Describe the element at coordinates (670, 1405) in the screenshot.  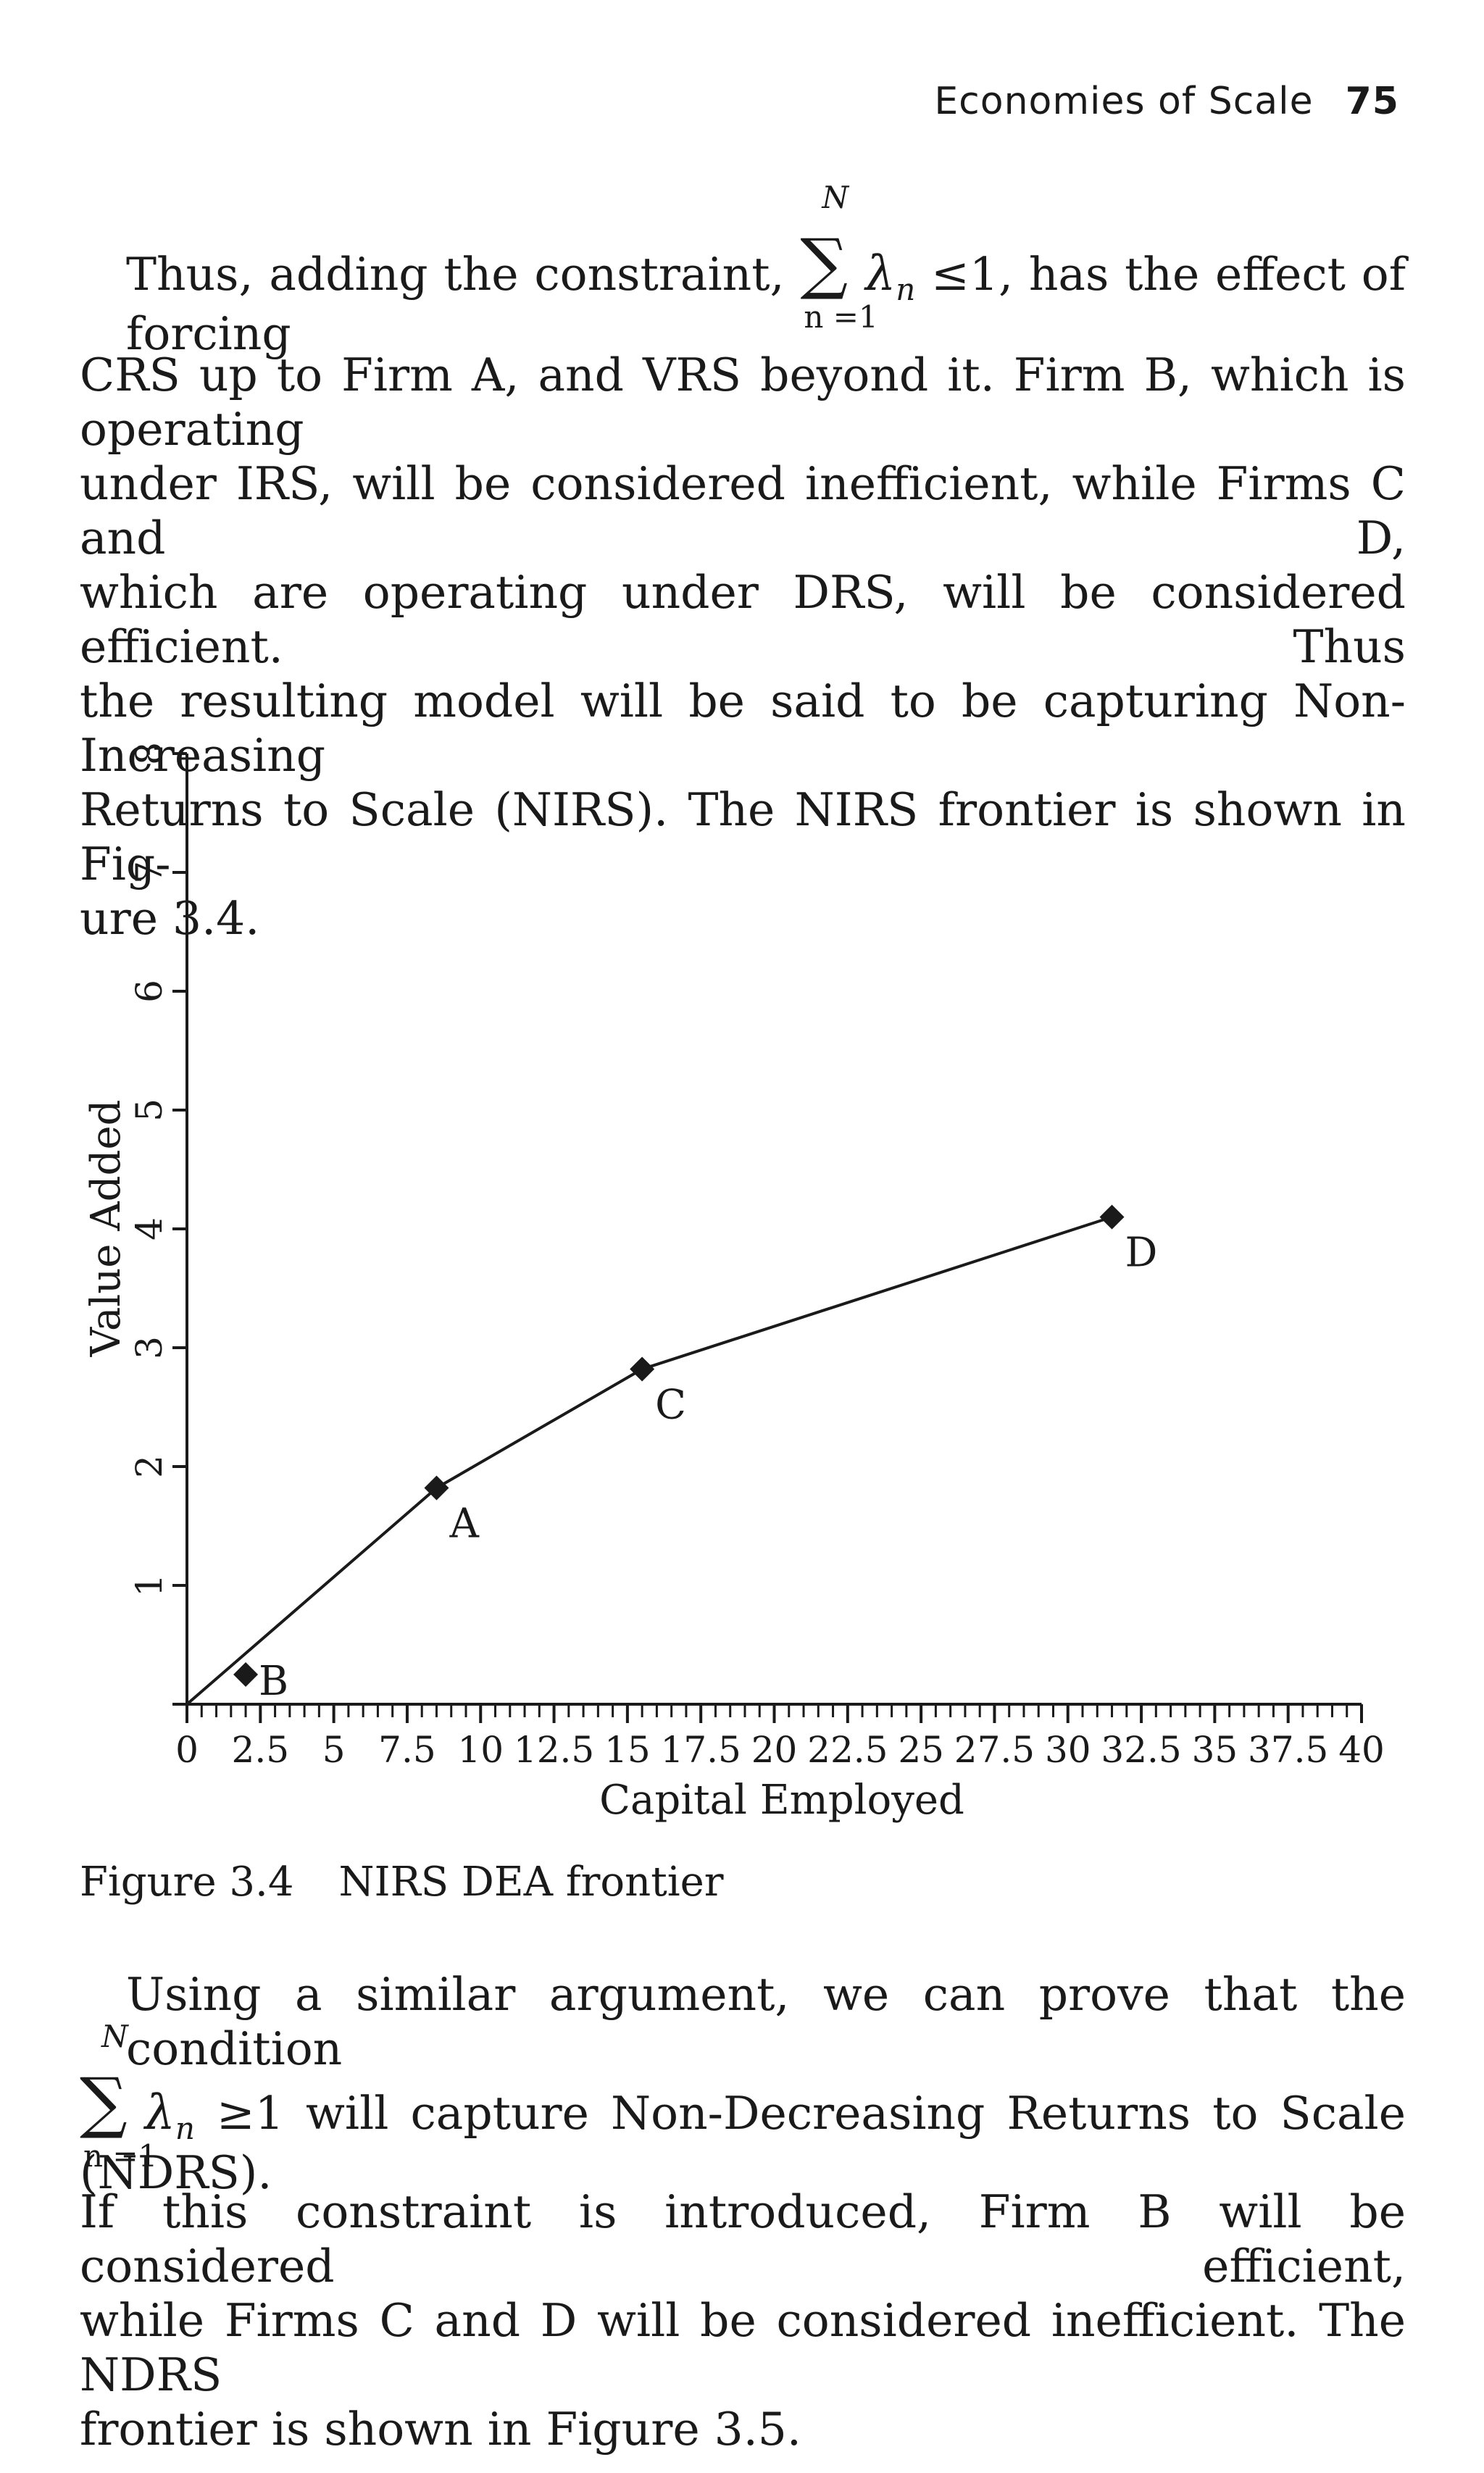
I see `firm-label-c: C` at that location.